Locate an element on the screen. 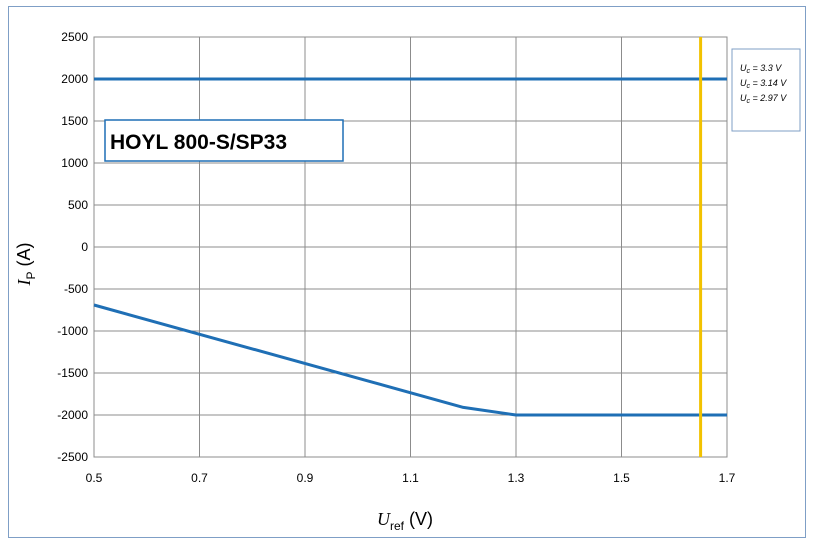  x-tick-label: 1.7 is located at coordinates (727, 478).